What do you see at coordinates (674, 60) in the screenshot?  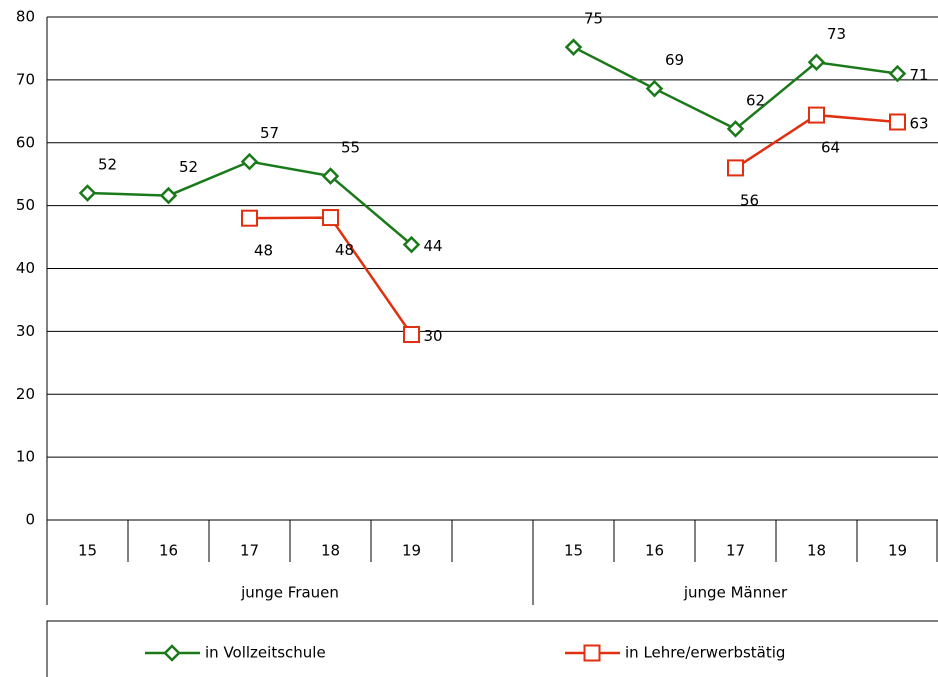 I see `data-label: 69` at bounding box center [674, 60].